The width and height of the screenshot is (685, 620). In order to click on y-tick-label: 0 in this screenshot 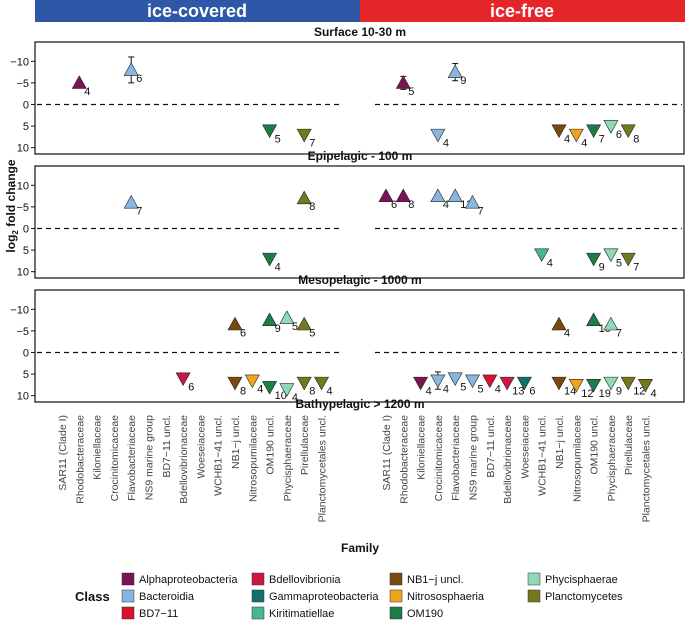, I will do `click(26, 353)`.